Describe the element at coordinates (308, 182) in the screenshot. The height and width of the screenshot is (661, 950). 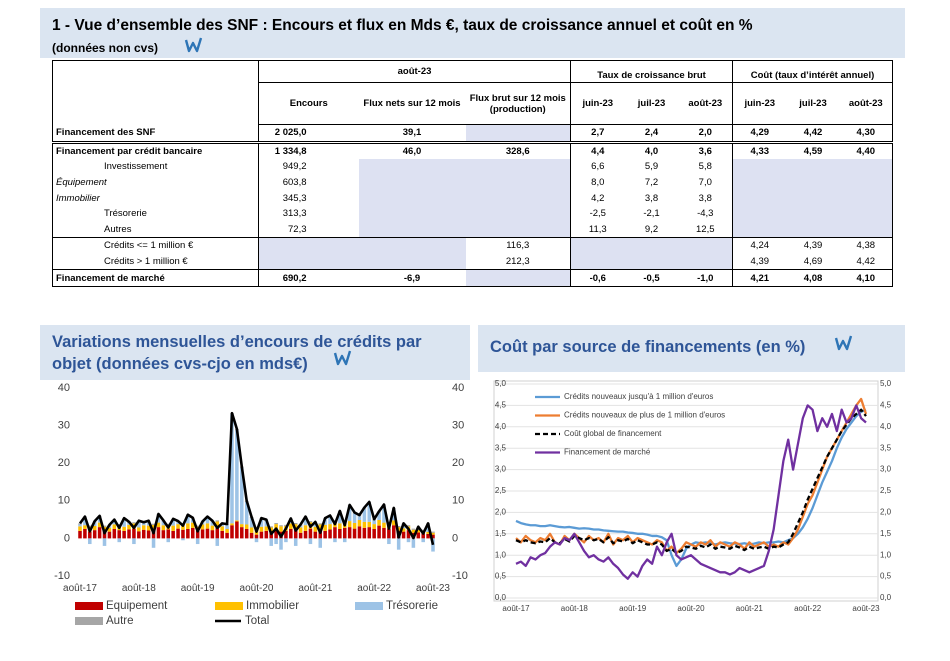
I see `table-cell: 603,8` at that location.